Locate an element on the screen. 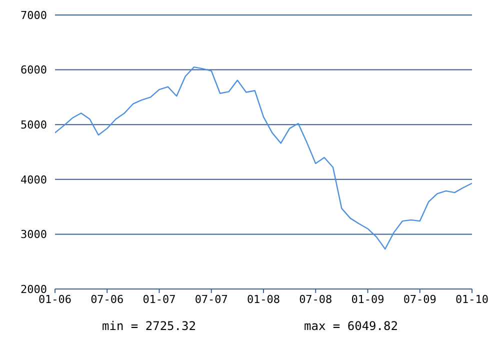 The image size is (500, 350). x-tick-label: 01-08 is located at coordinates (263, 299).